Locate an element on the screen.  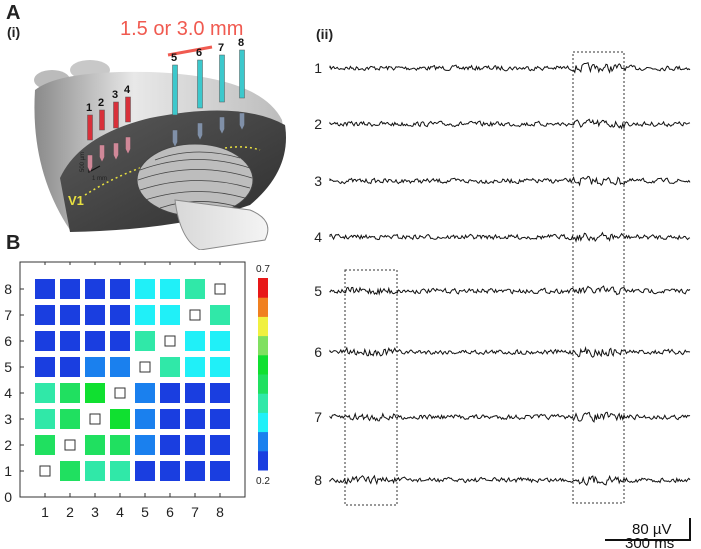
scale-amplitude-label: 80 µV is located at coordinates (652, 529).